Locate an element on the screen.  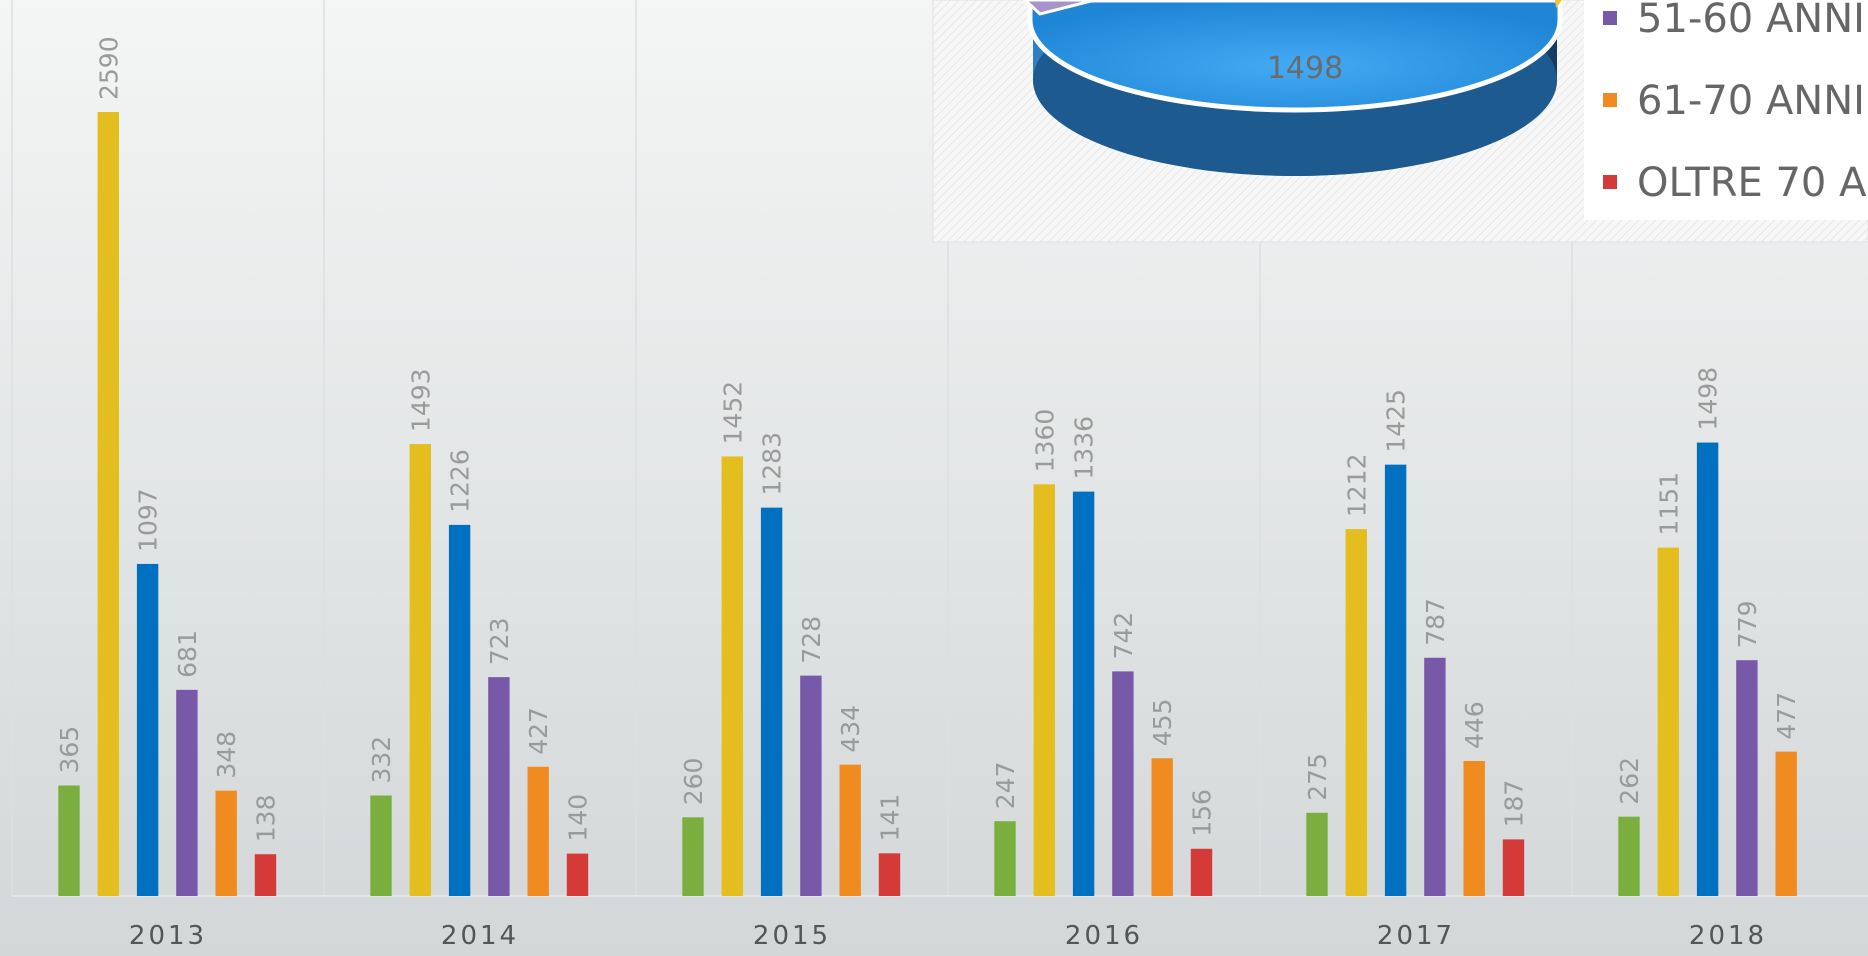
x-tick-label: 2013 is located at coordinates (168, 936).